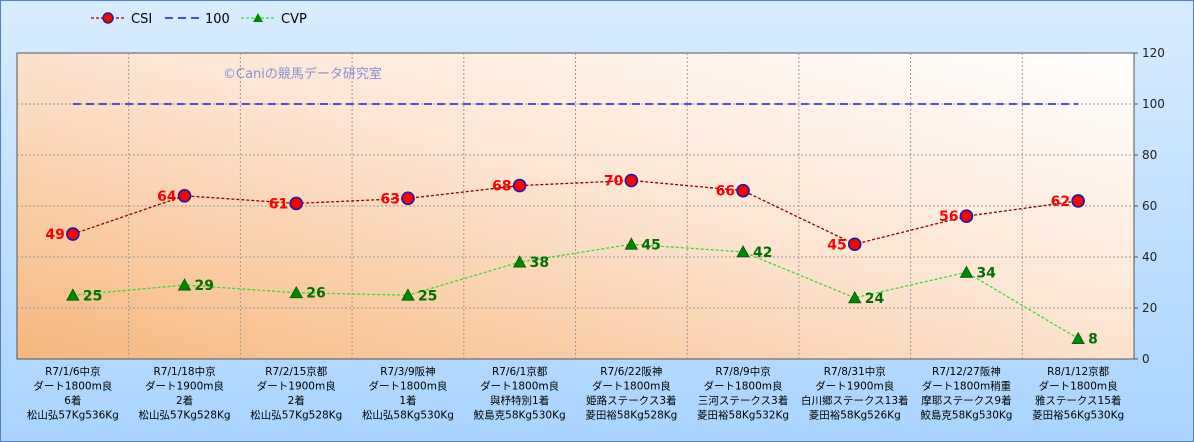  Describe the element at coordinates (167, 197) in the screenshot. I see `data-label: 64` at that location.